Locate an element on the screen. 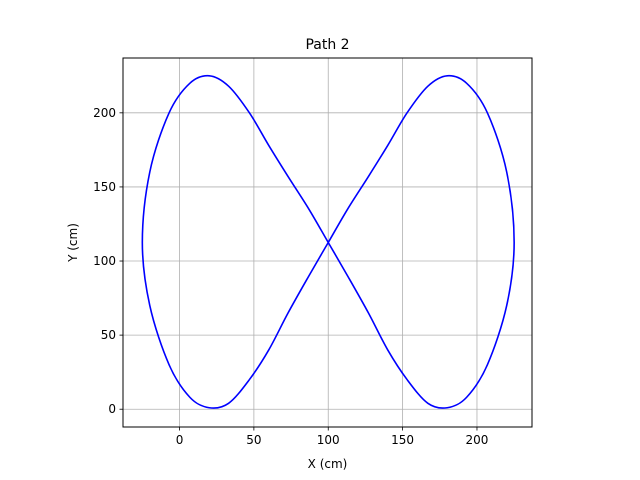  y-tick-label: 150 is located at coordinates (104, 187).